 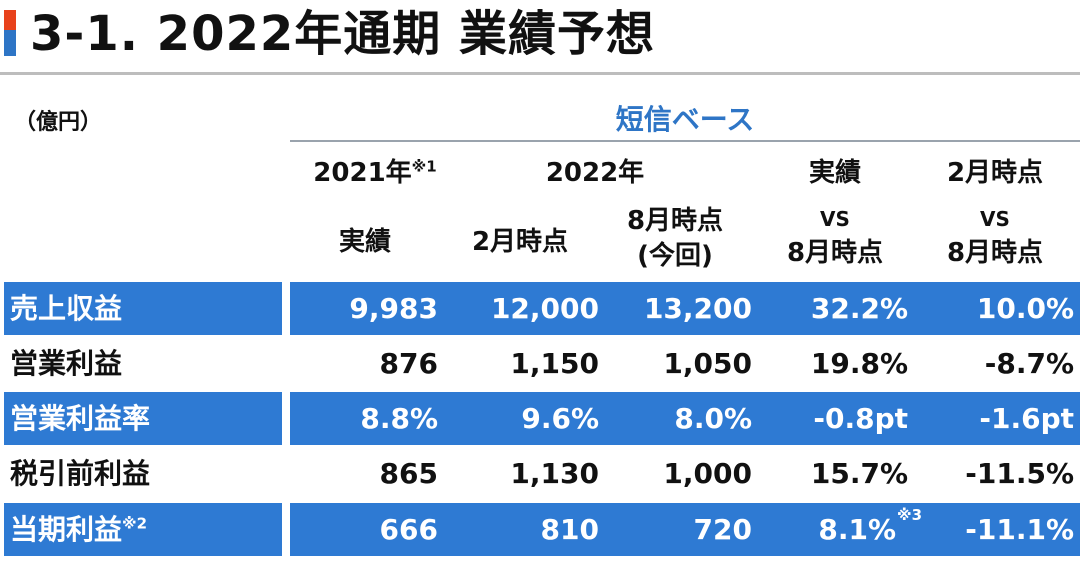 I want to click on cell-2022-aug: 720, so click(x=722, y=529).